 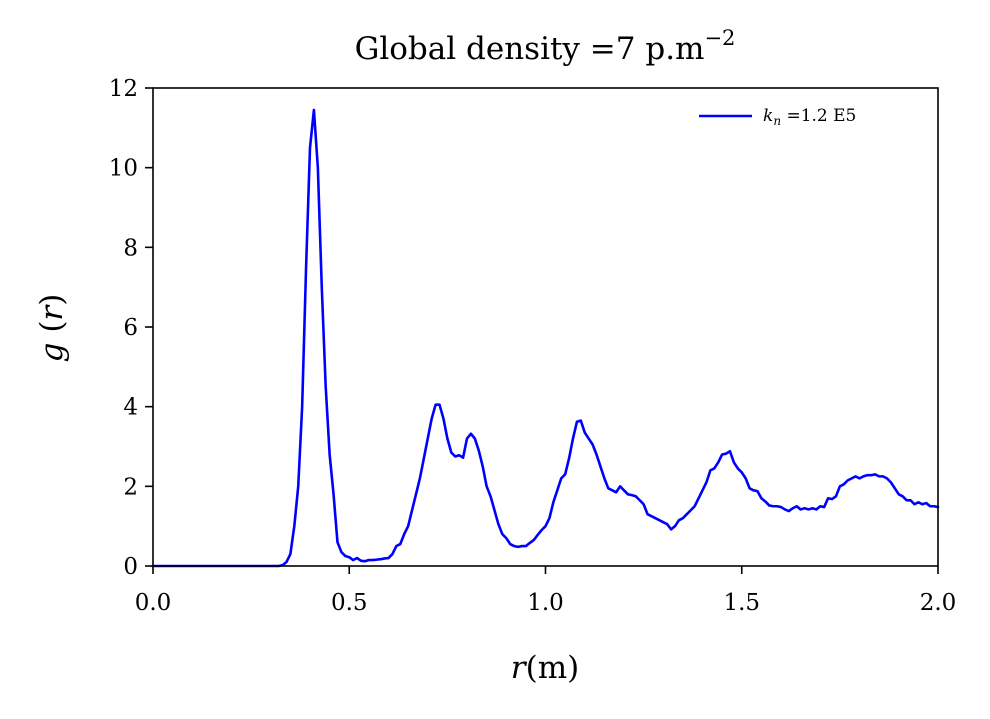 What do you see at coordinates (768, 116) in the screenshot?
I see `legend-label-variable: k` at bounding box center [768, 116].